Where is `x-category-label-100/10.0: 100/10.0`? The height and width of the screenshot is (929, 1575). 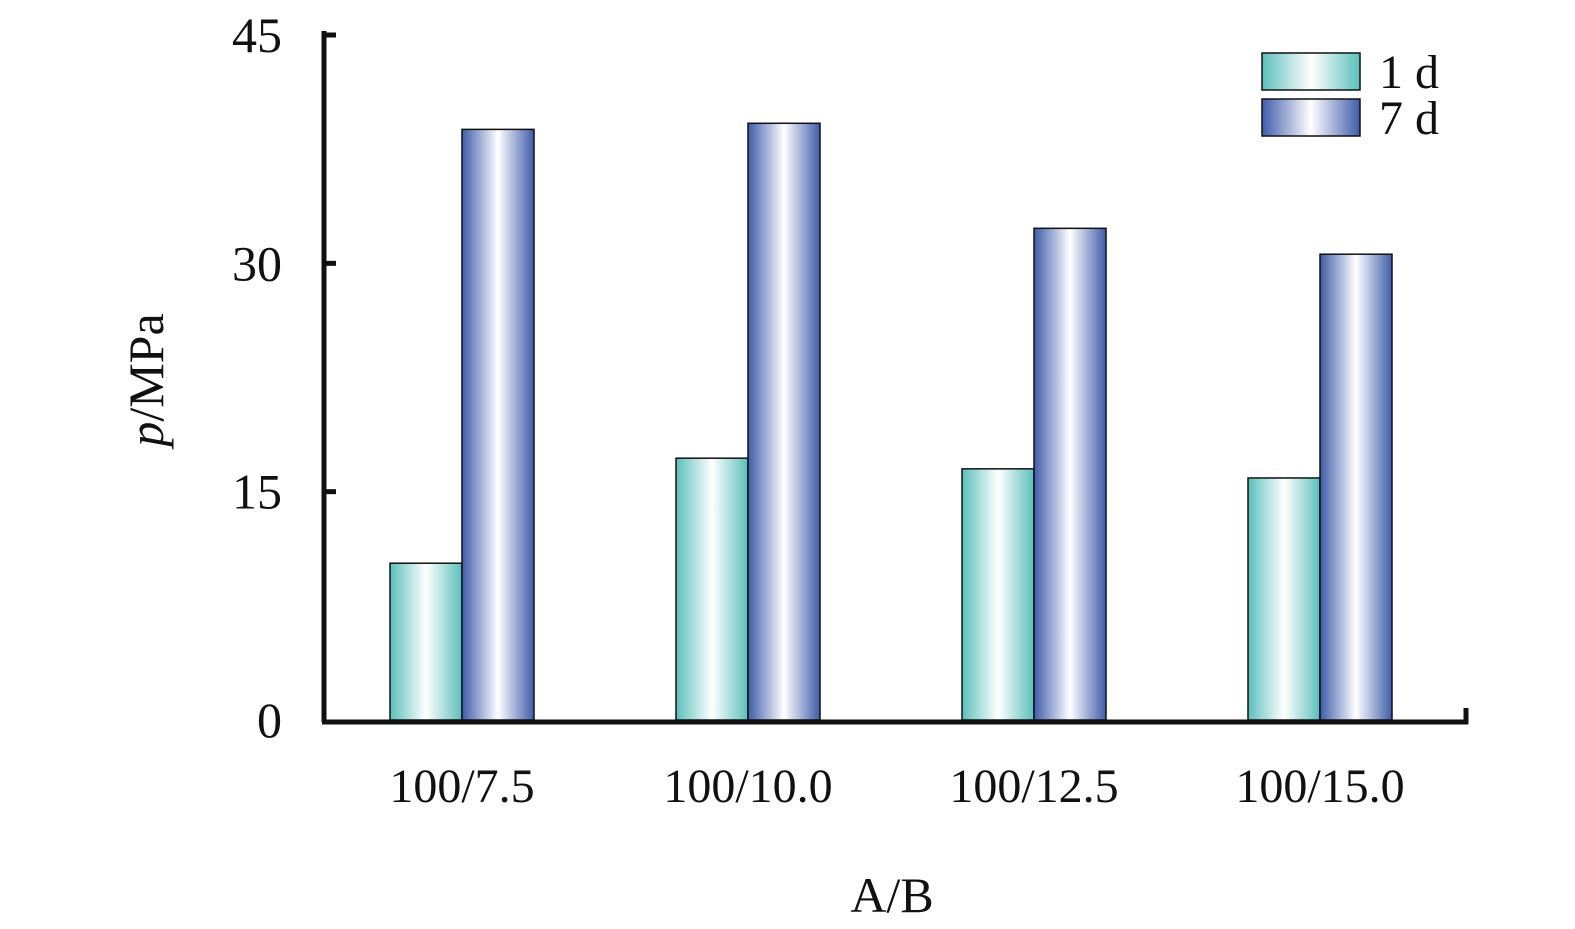 x-category-label-100/10.0: 100/10.0 is located at coordinates (747, 786).